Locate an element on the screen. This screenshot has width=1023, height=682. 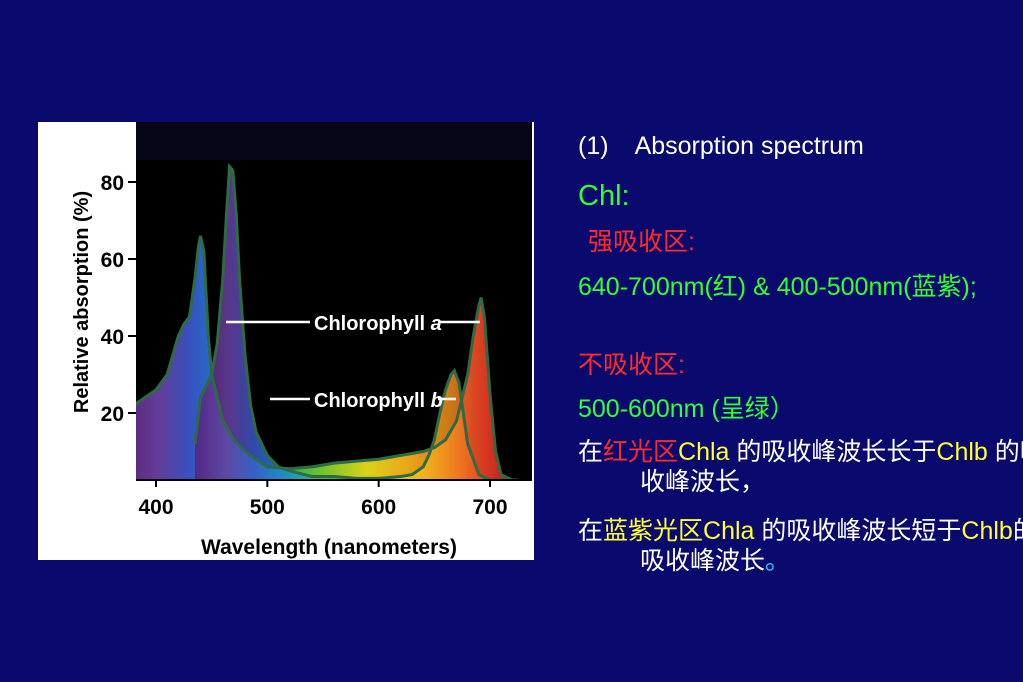
series-line-chlorophyll-a is located at coordinates (327, 357).